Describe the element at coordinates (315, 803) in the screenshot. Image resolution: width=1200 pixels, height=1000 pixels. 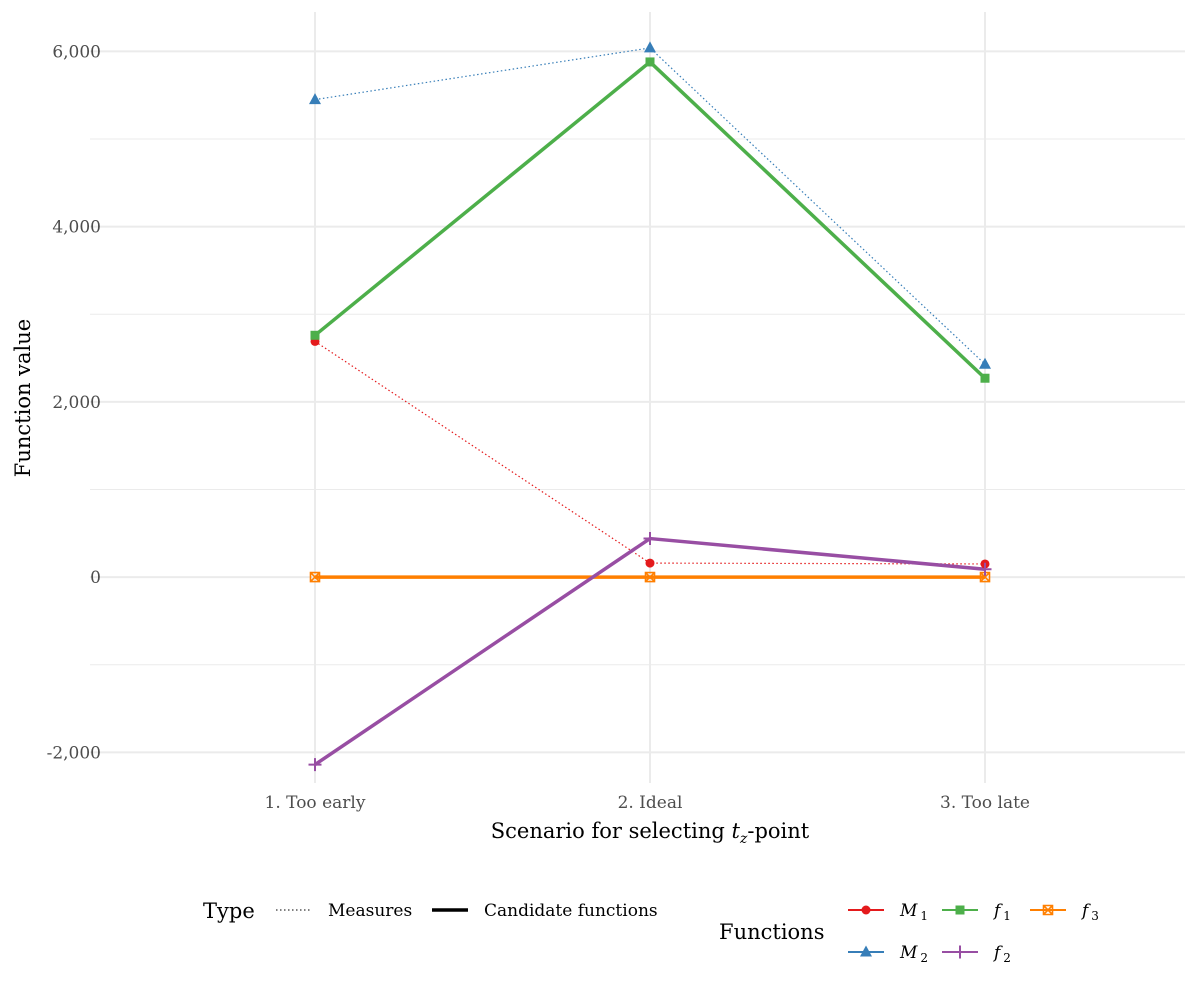
I see `x-tick-label: 1. Too early` at that location.